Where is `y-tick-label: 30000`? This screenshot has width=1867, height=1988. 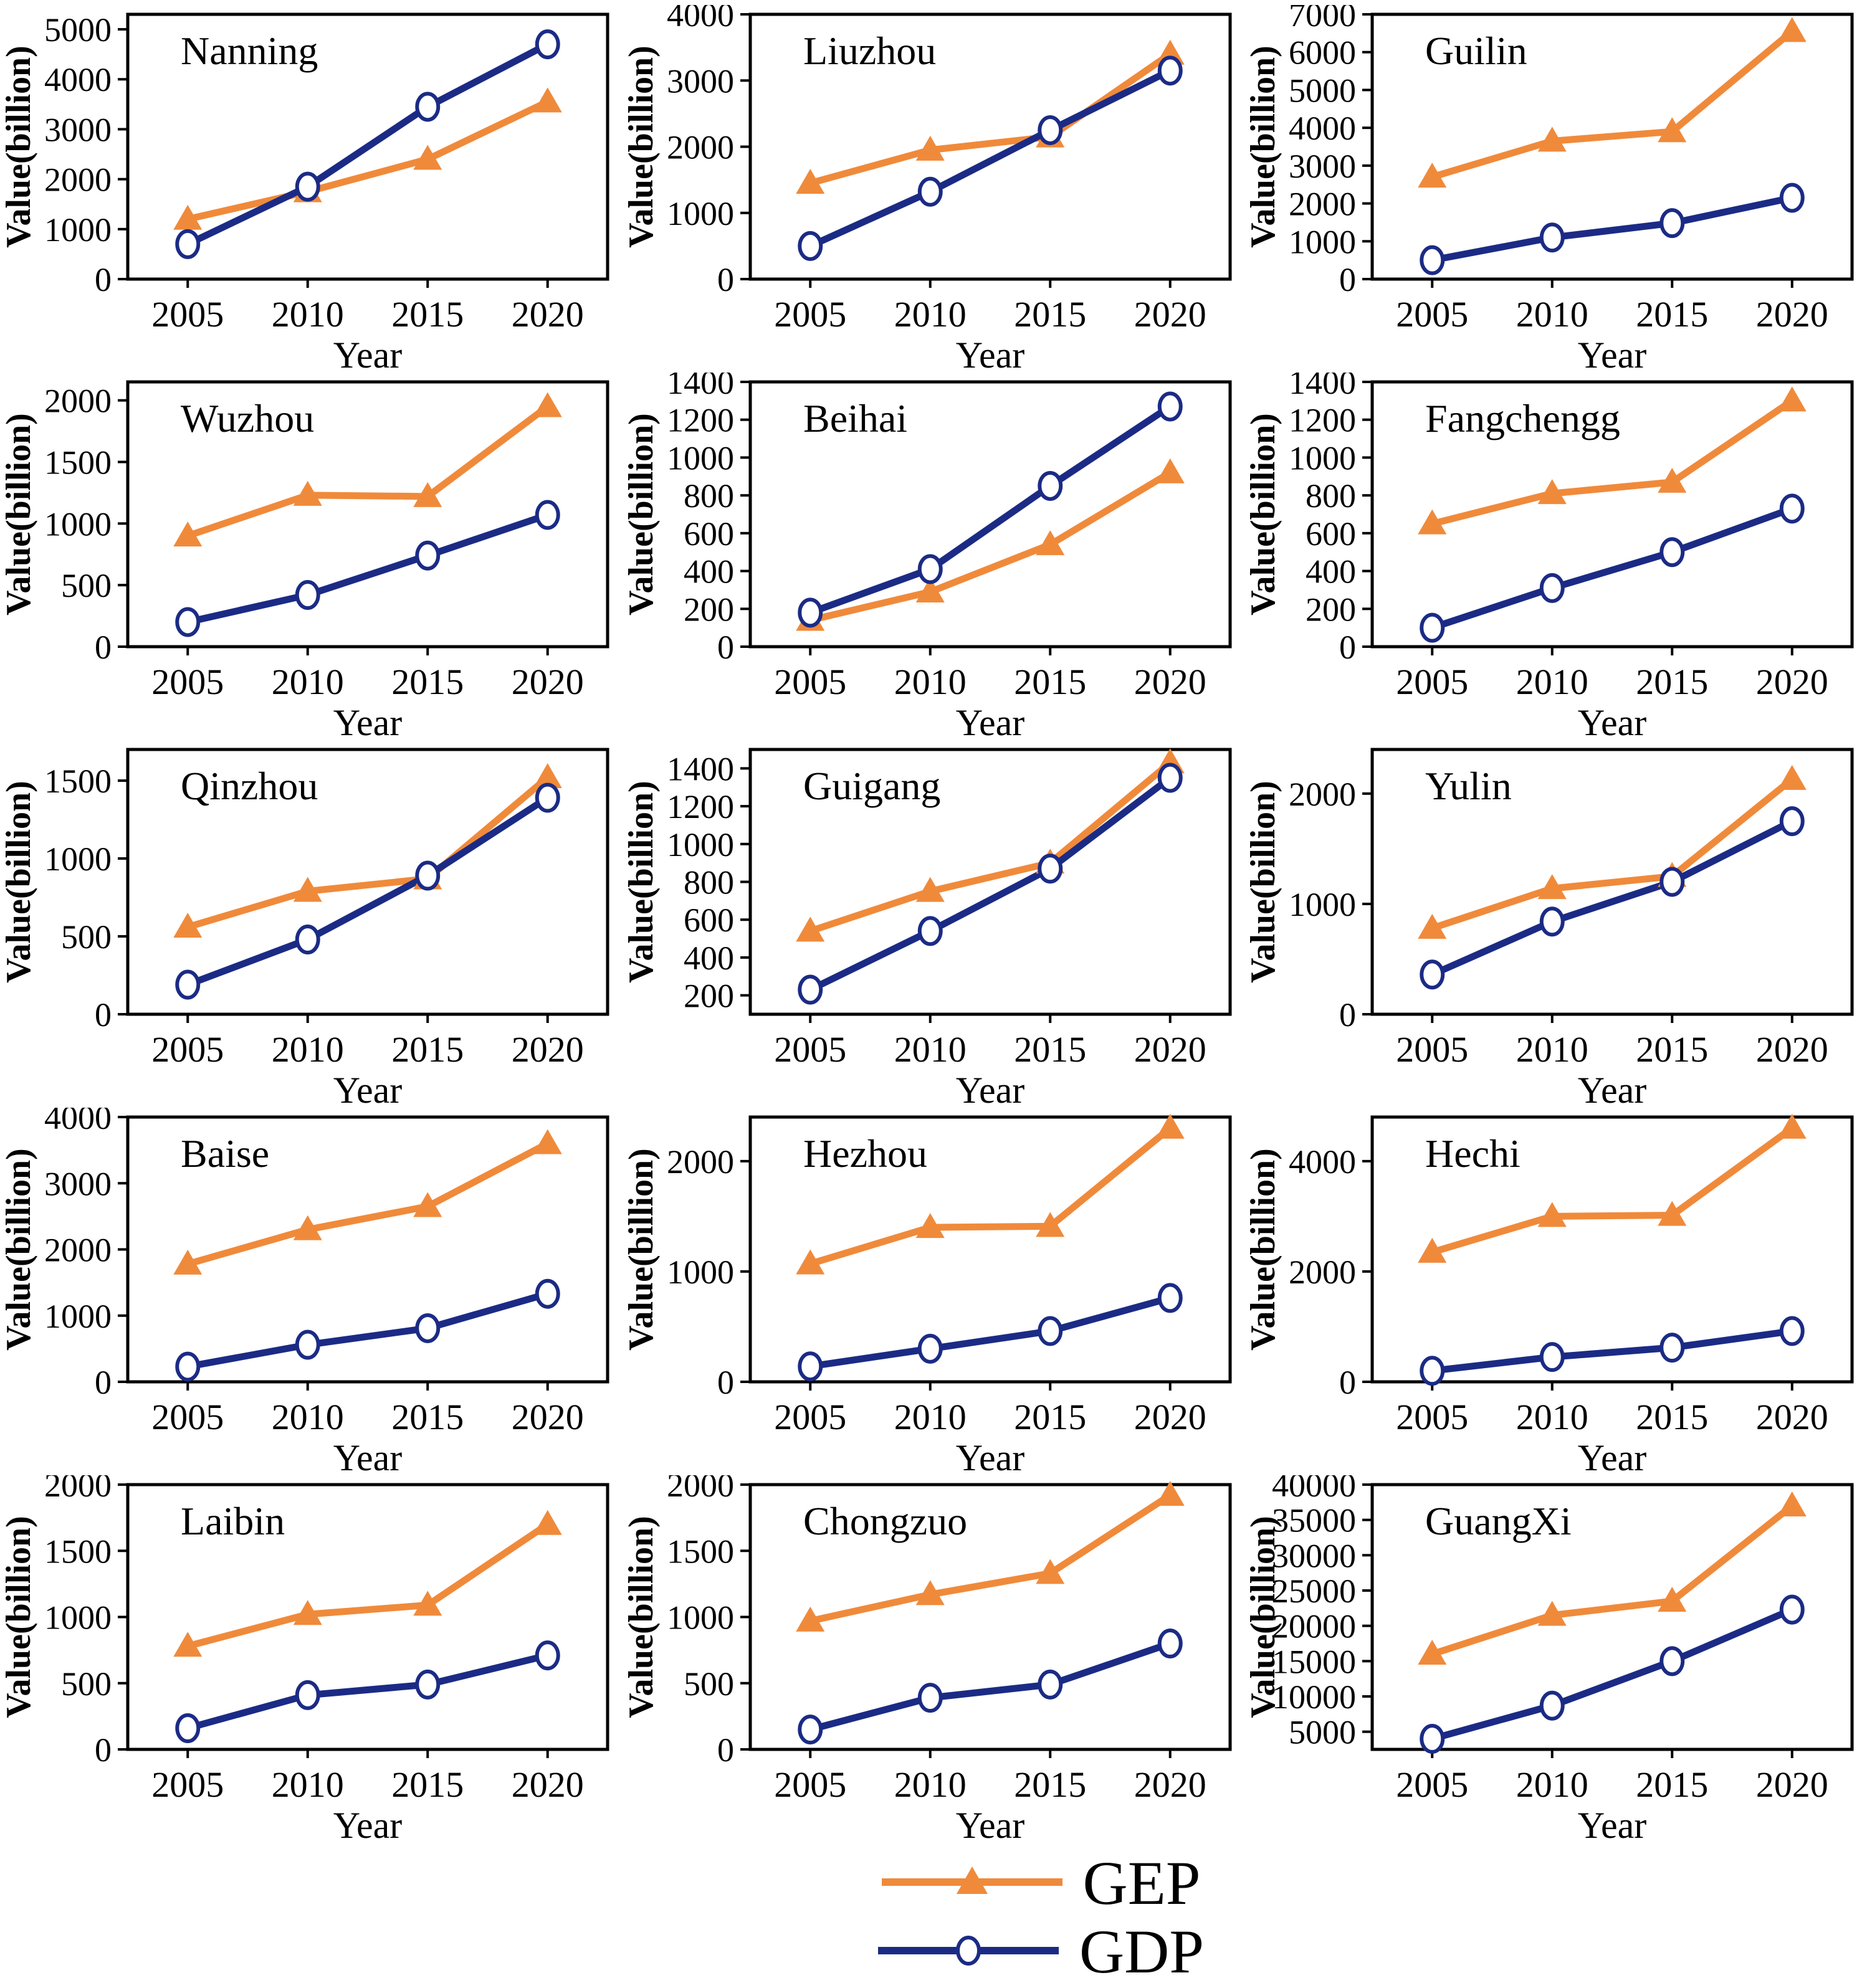
y-tick-label: 30000 is located at coordinates (1314, 1555).